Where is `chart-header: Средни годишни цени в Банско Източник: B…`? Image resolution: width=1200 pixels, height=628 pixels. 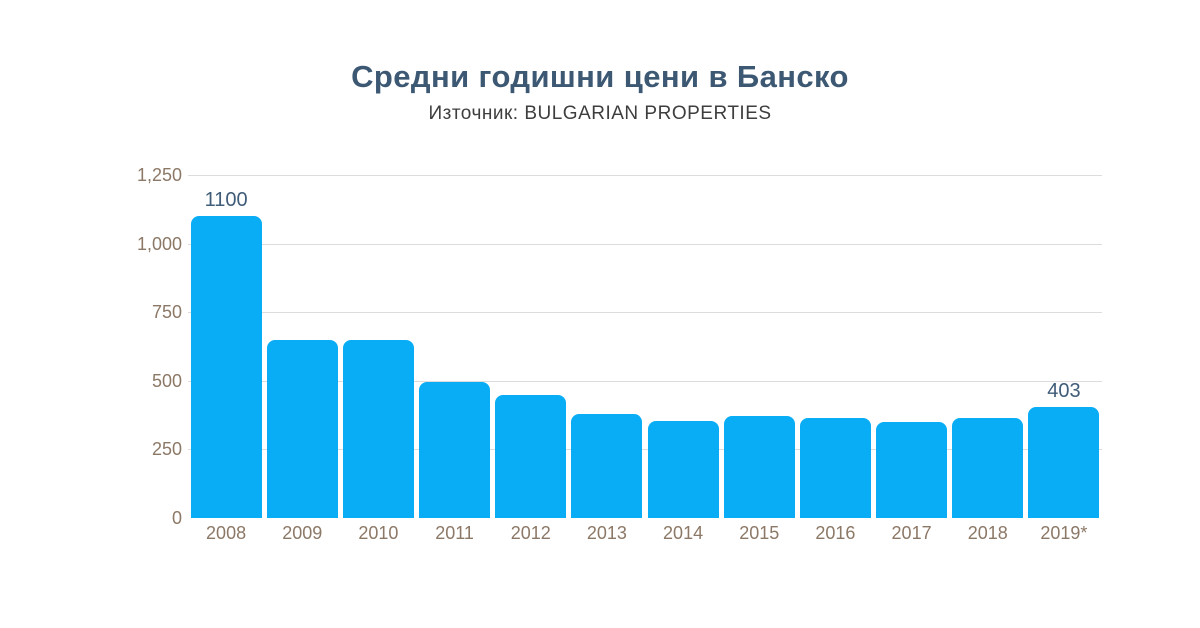
chart-header: Средни годишни цени в Банско Източник: B… is located at coordinates (600, 92).